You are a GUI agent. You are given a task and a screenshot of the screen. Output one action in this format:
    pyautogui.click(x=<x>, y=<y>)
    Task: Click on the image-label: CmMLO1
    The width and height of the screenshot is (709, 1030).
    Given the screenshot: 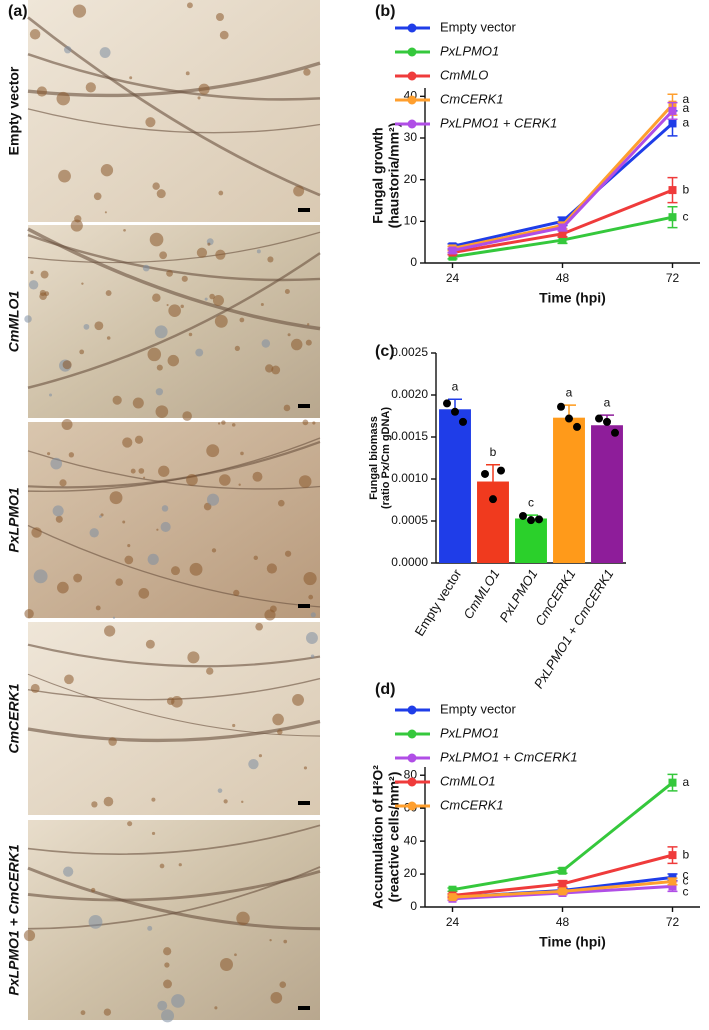 What is the action you would take?
    pyautogui.click(x=14, y=322)
    